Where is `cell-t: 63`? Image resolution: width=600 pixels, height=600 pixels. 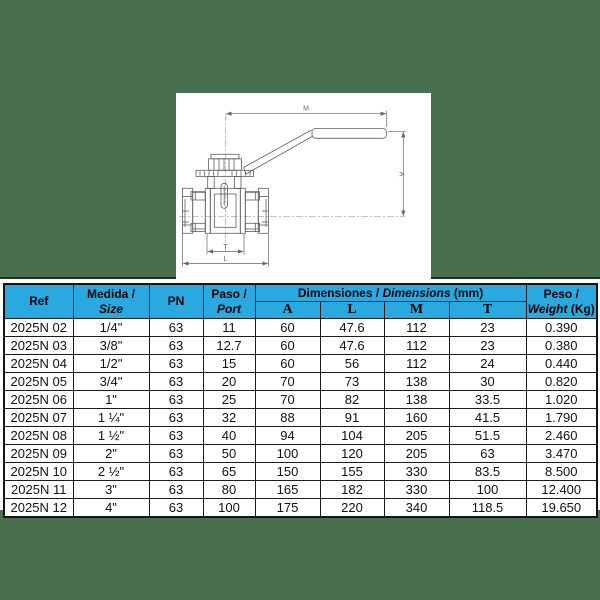 cell-t: 63 is located at coordinates (487, 454).